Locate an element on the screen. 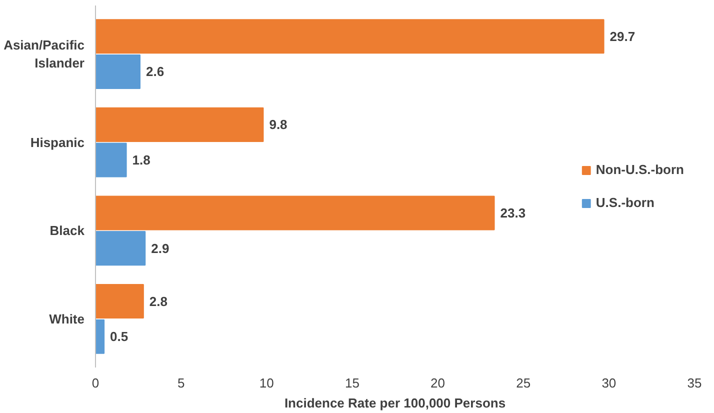  x-tick-label: 20 is located at coordinates (438, 383).